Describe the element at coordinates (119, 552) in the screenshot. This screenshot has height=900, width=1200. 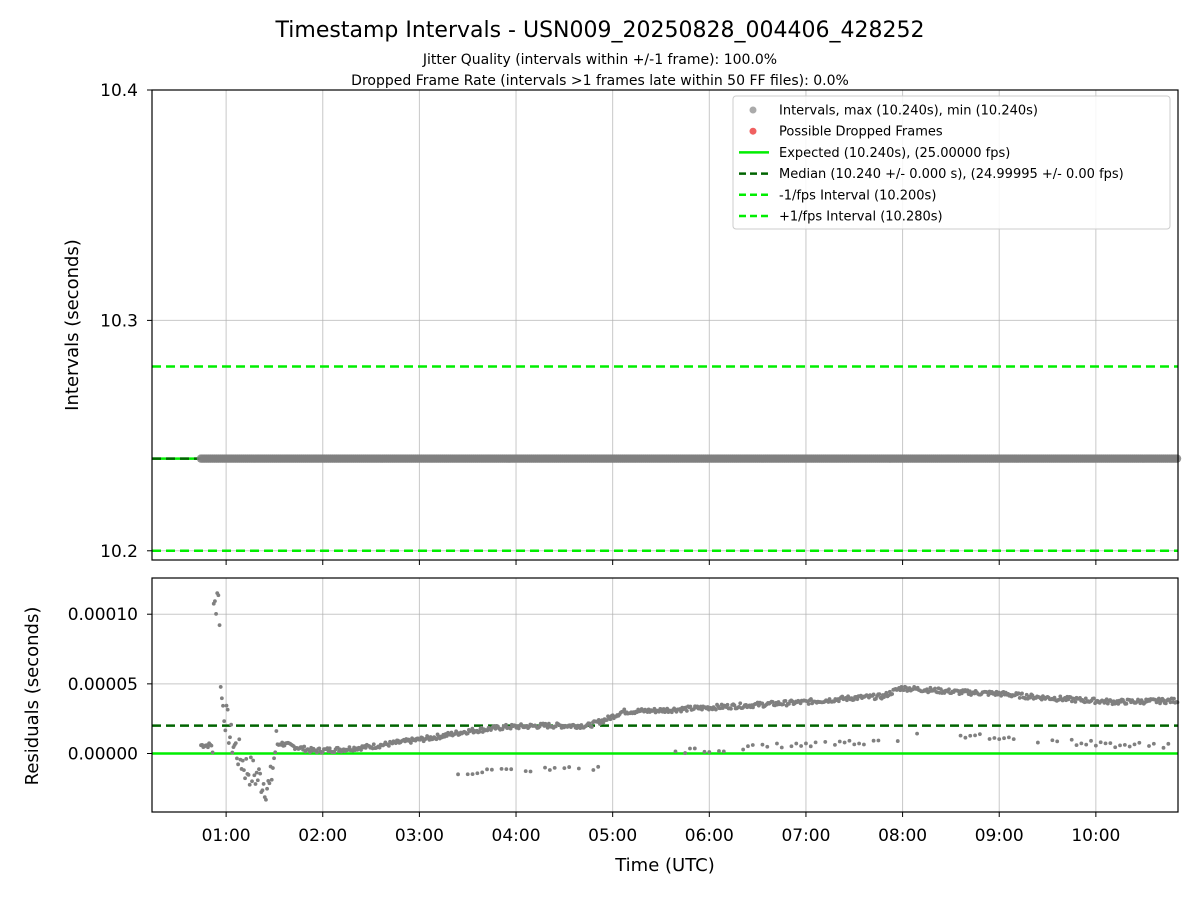
I see `intervals-y-tick-label-0: 10.2` at that location.